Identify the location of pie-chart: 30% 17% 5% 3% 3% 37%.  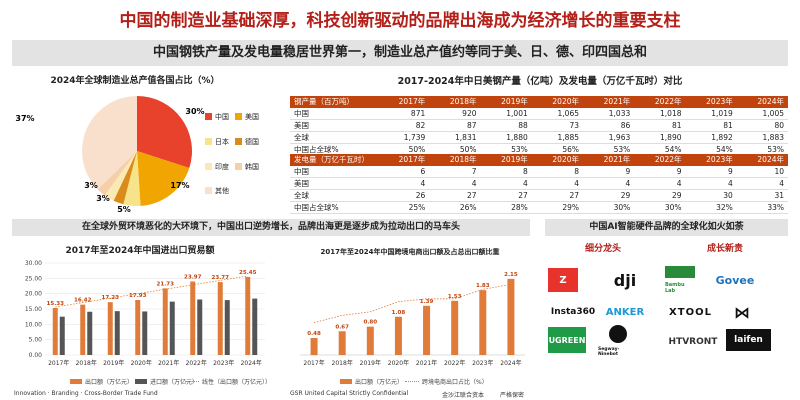
(110, 154).